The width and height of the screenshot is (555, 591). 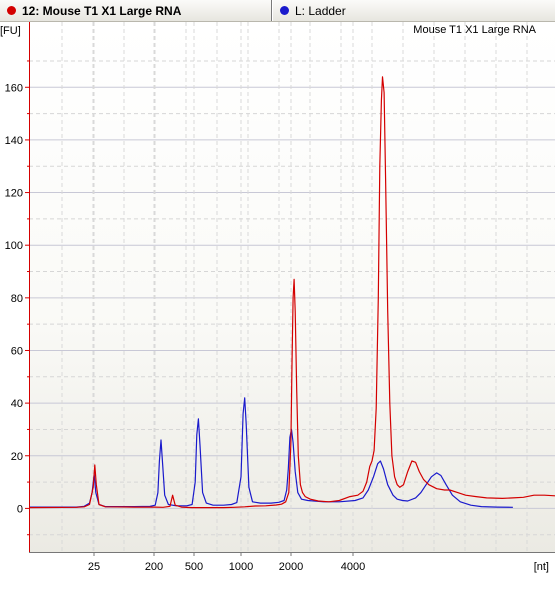 What do you see at coordinates (17, 404) in the screenshot?
I see `y-tick-label: 40` at bounding box center [17, 404].